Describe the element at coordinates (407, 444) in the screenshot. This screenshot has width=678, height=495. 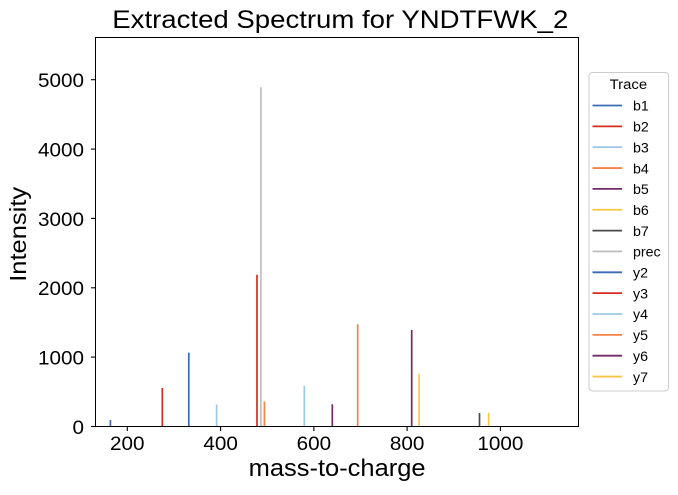
I see `svg-text: 800` at that location.